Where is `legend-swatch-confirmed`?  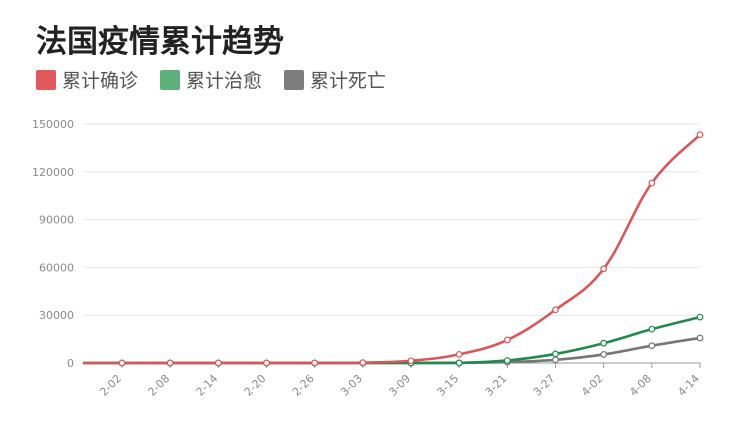 legend-swatch-confirmed is located at coordinates (46, 79).